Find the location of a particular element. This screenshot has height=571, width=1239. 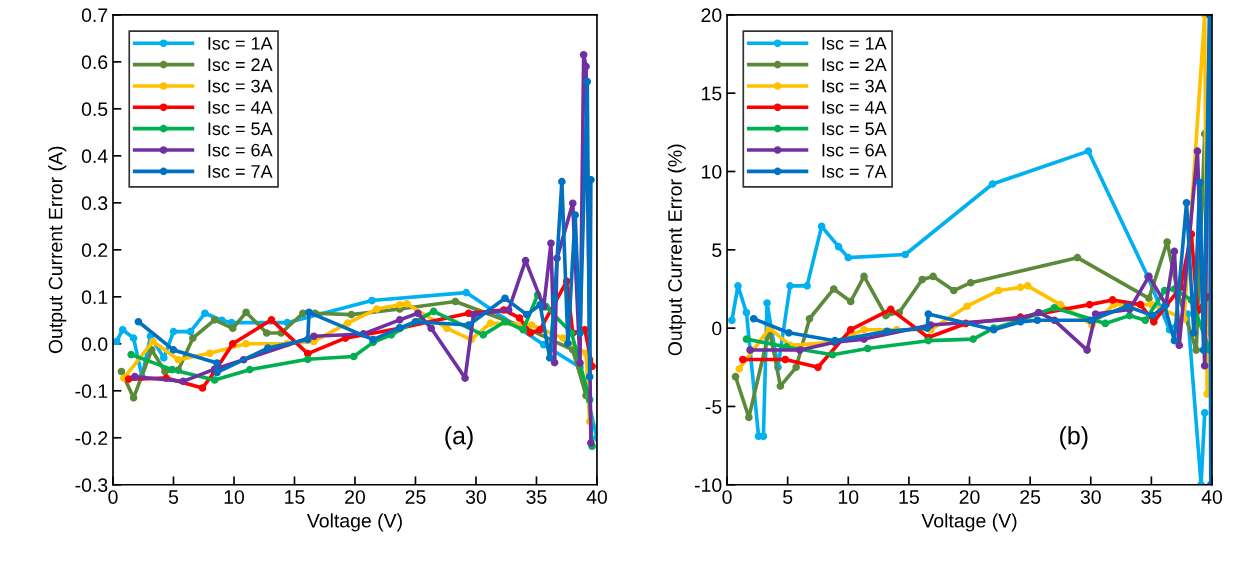

y-tick-label: 0.0 is located at coordinates (94, 344).